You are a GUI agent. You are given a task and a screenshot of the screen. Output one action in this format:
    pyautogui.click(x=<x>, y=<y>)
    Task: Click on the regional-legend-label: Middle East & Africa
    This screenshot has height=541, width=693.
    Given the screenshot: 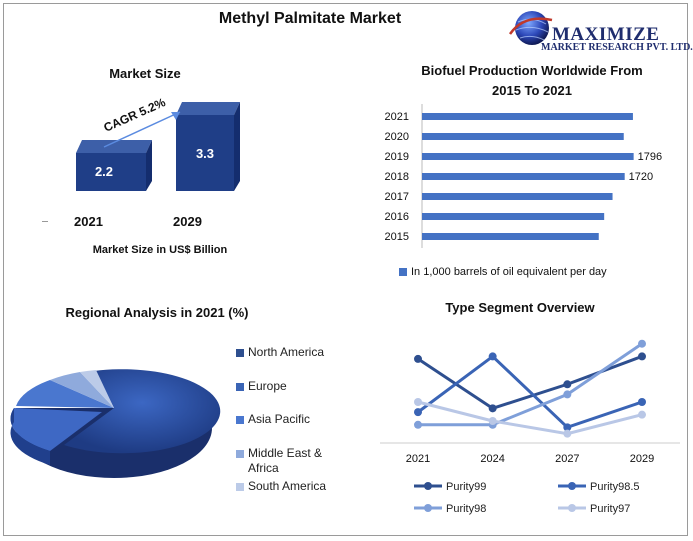 What is the action you would take?
    pyautogui.click(x=285, y=460)
    